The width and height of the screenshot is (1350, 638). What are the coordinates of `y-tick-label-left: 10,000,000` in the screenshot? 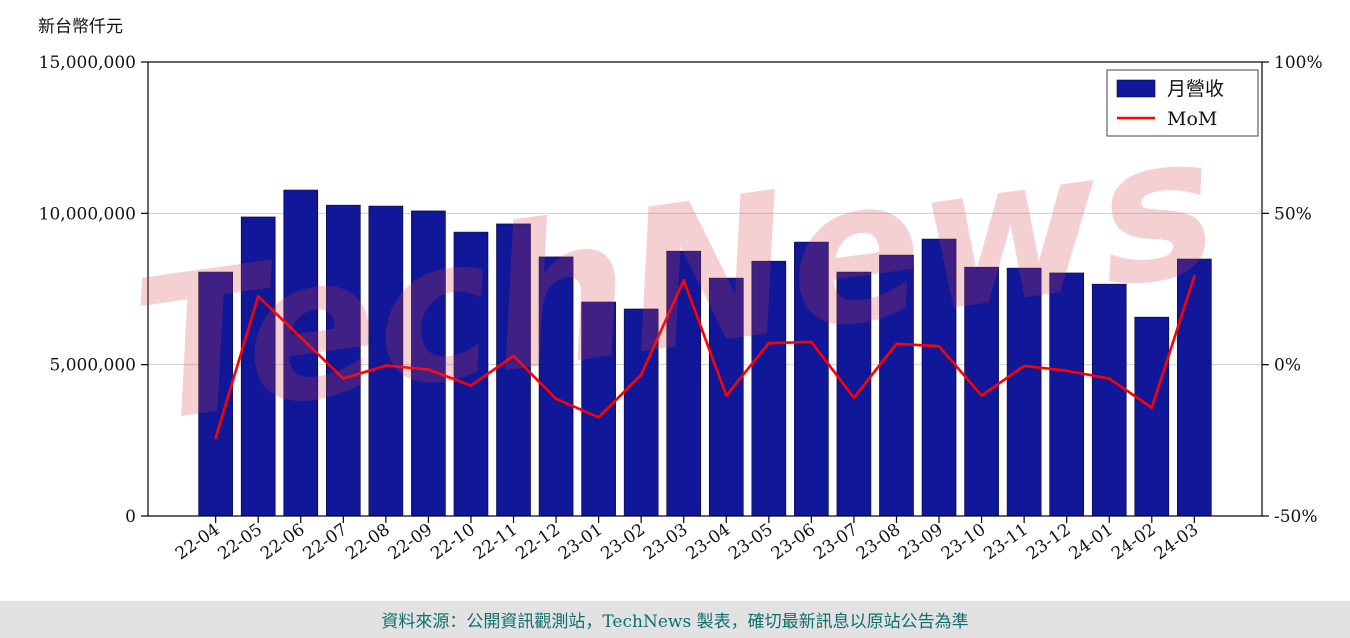 It's located at (87, 214).